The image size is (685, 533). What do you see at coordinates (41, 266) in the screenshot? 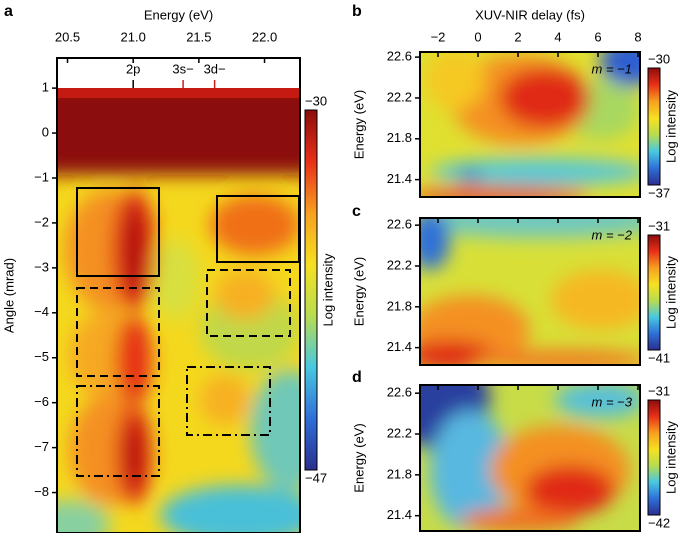
I see `y-tick-label: −3` at bounding box center [41, 266].